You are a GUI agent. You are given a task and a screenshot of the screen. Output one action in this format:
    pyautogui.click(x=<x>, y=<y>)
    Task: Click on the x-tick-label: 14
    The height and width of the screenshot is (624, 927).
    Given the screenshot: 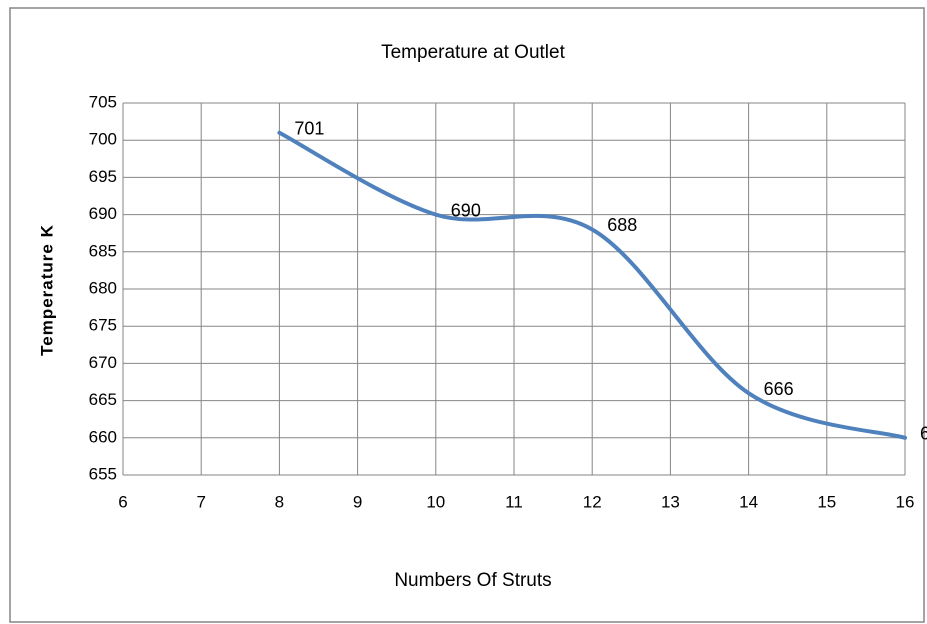 What is the action you would take?
    pyautogui.click(x=748, y=501)
    